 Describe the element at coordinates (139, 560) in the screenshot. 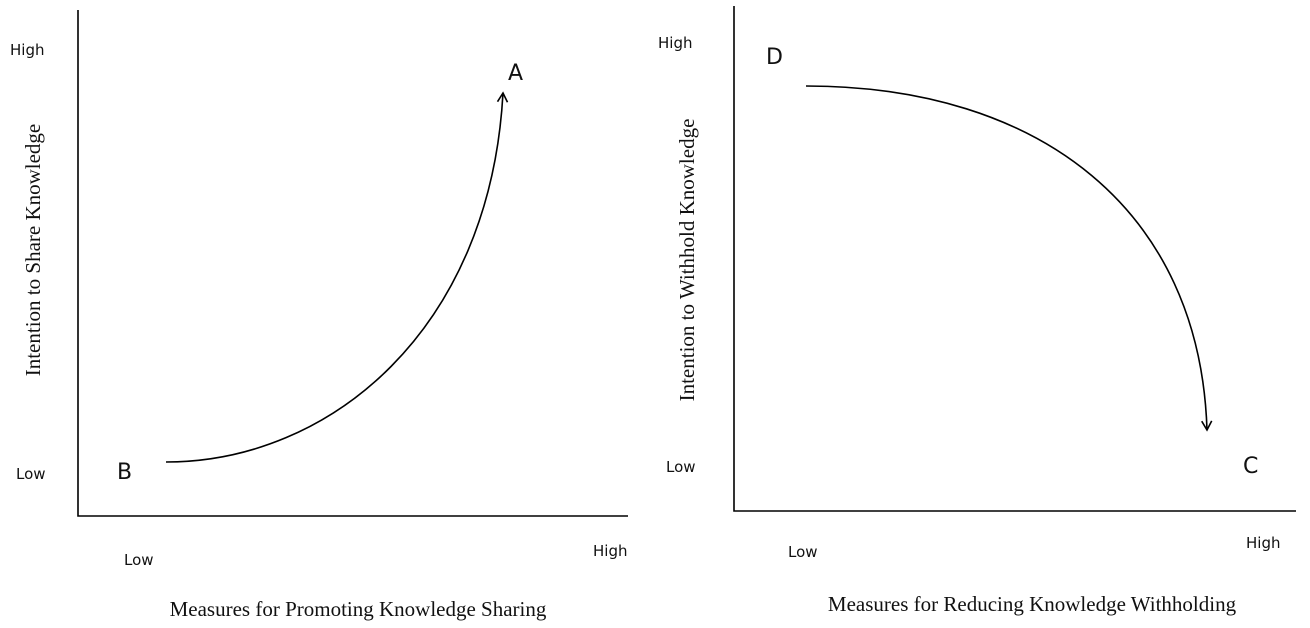

I see `x-low-label-share: Low` at that location.